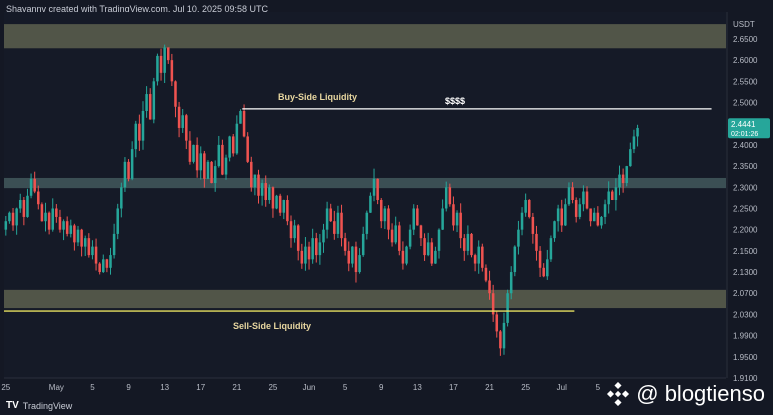 This screenshot has width=773, height=415. I want to click on y-tick-label: 2.6500, so click(745, 39).